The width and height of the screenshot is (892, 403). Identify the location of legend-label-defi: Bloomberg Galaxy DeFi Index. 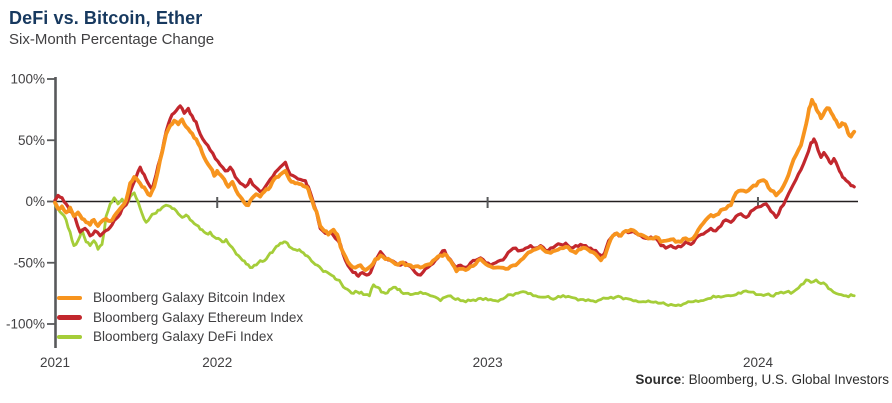
(183, 337).